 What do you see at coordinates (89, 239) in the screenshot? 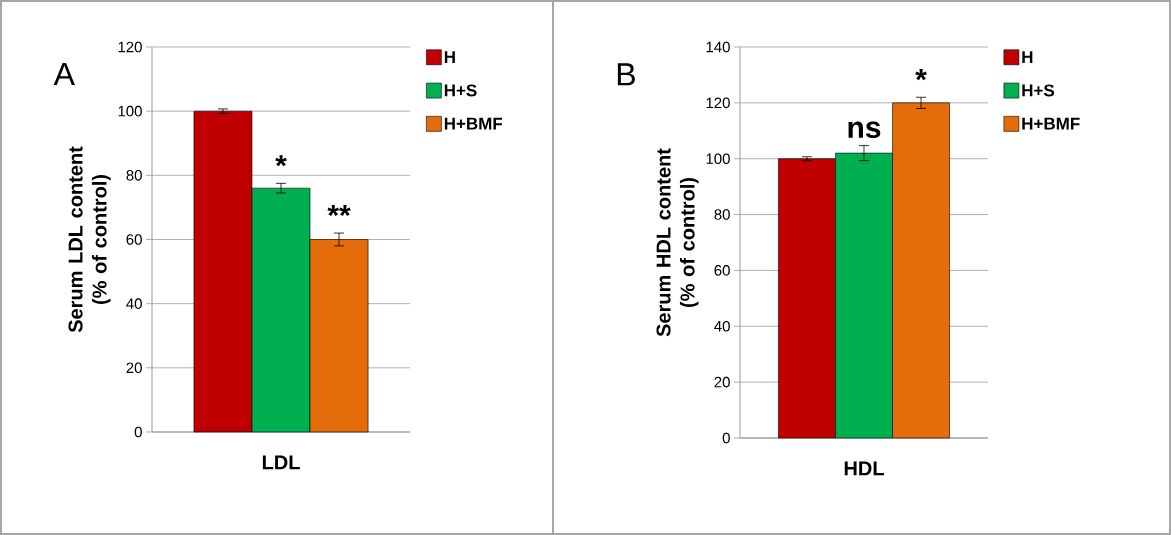
I see `y-axis-title: Serum LDL content (% of control)` at bounding box center [89, 239].